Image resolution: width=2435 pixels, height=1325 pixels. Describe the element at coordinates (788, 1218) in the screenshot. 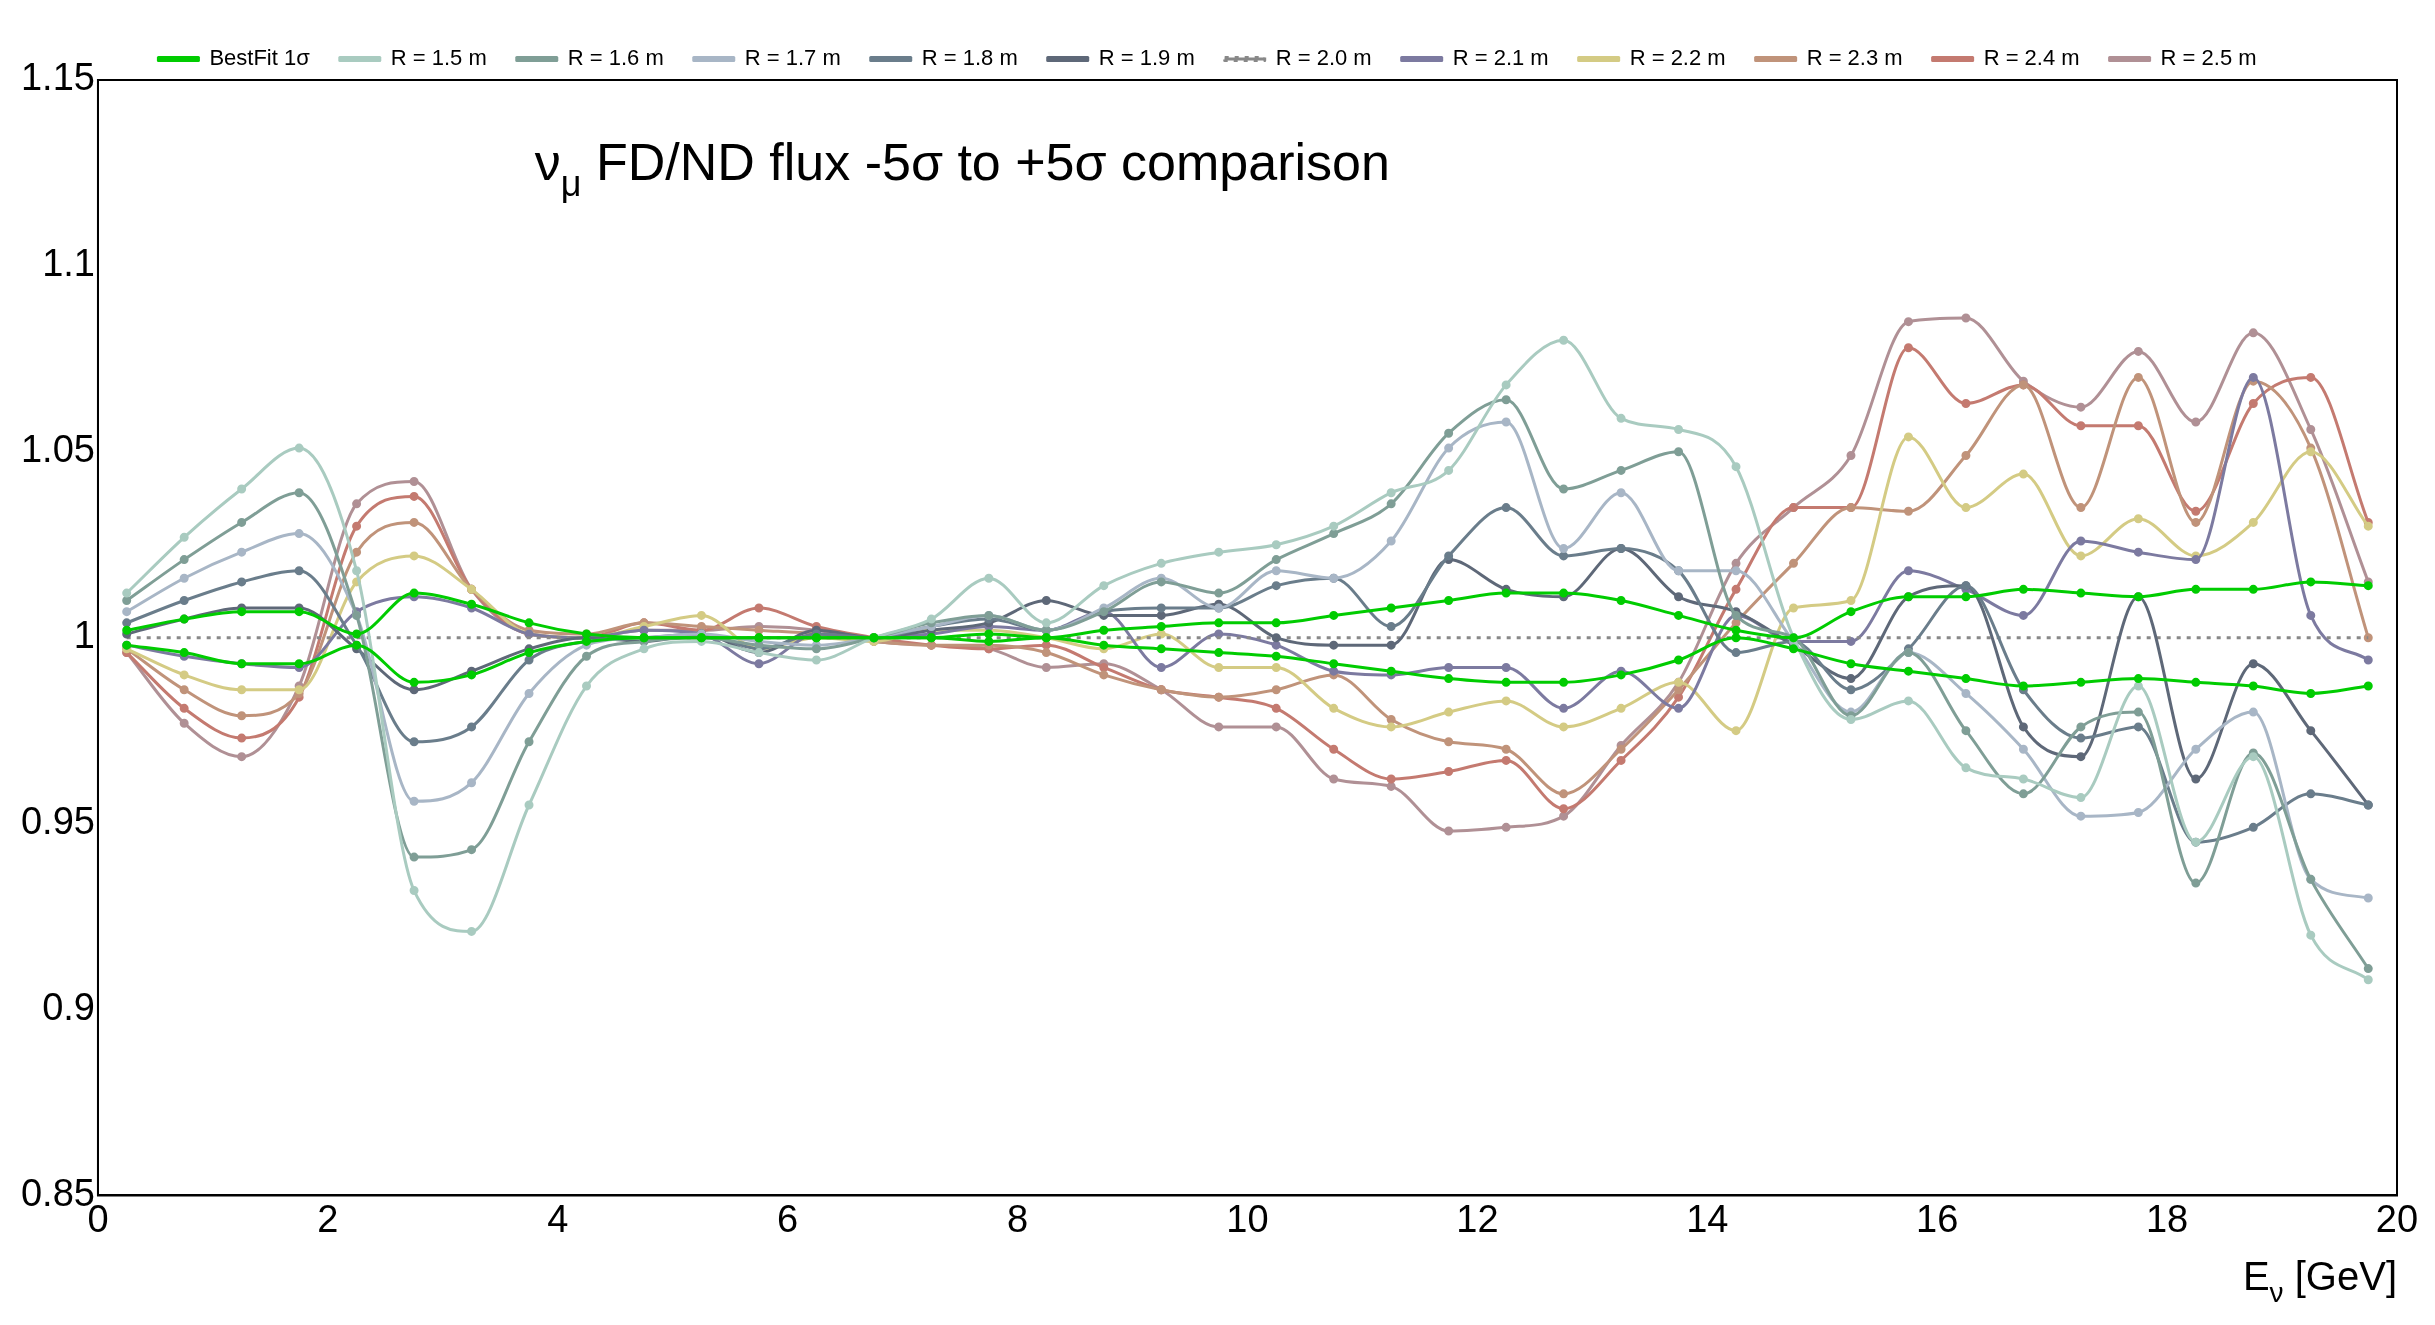

I see `x-tick-label: 6` at that location.